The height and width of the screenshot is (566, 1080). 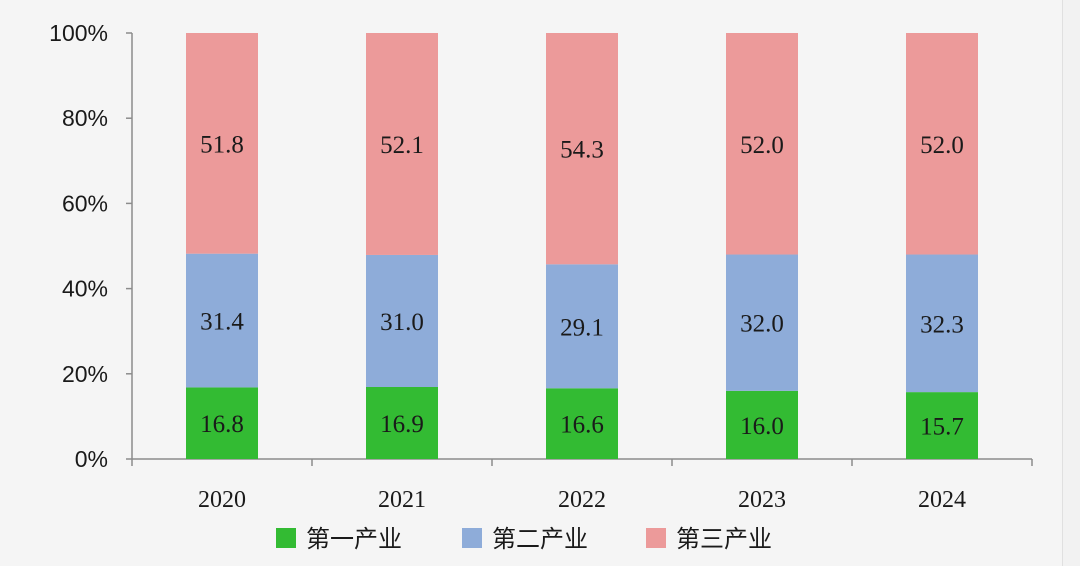 What do you see at coordinates (85, 203) in the screenshot?
I see `y-tick-label: 60%` at bounding box center [85, 203].